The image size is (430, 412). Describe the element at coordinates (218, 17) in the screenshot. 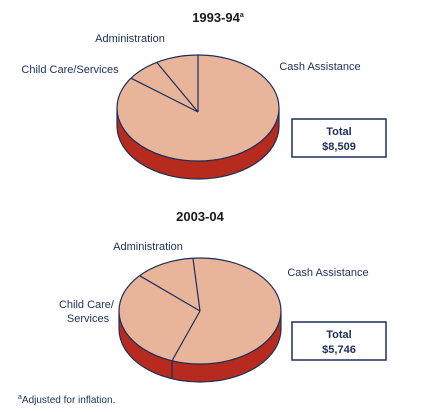

I see `chart-title-1993-94: 1993-94a` at that location.